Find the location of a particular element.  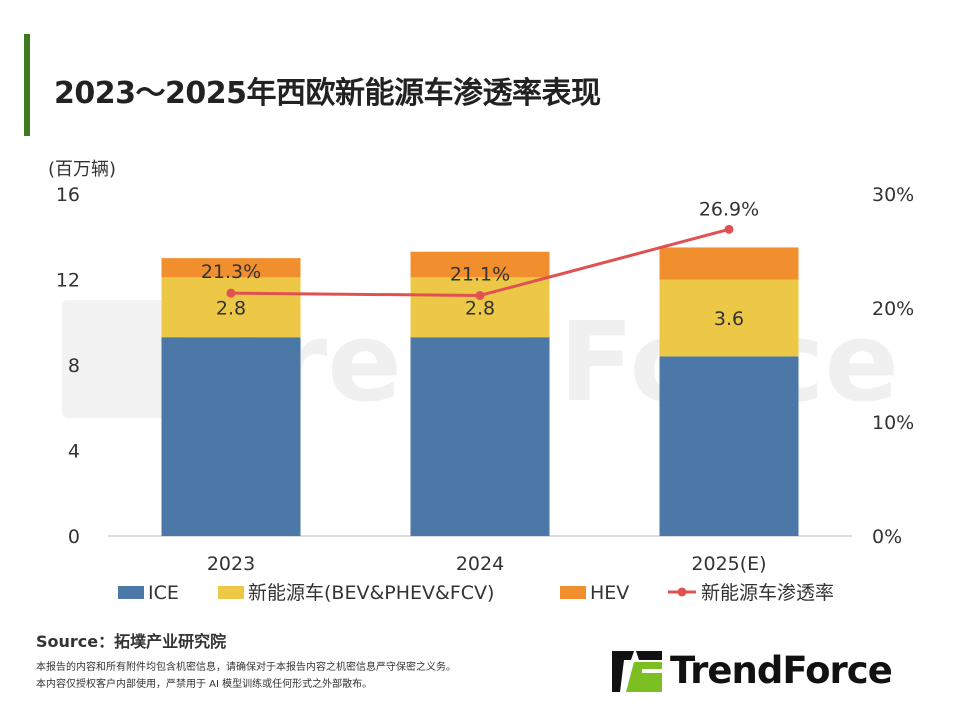

disclaimer-line-2: 本内容仅授权客户内部使用，严禁用于 AI 模型训练或任何形式之外部散布。 is located at coordinates (204, 684).